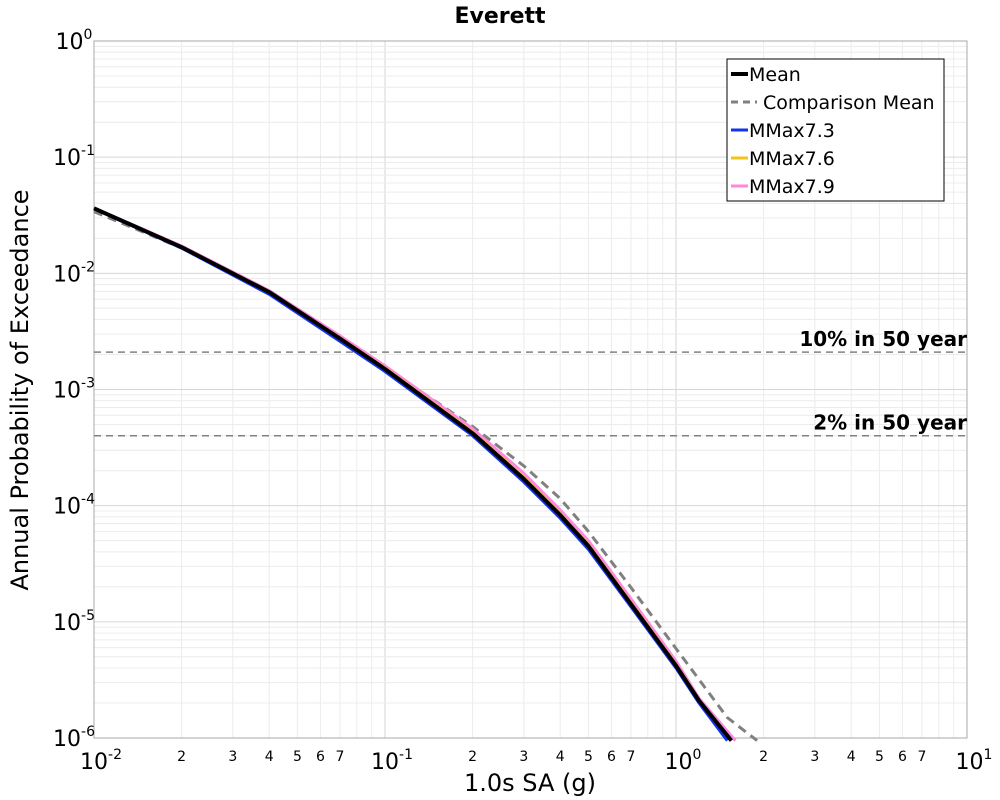 This screenshot has width=1000, height=800. I want to click on x-tick-label: 10⁻², so click(101, 761).